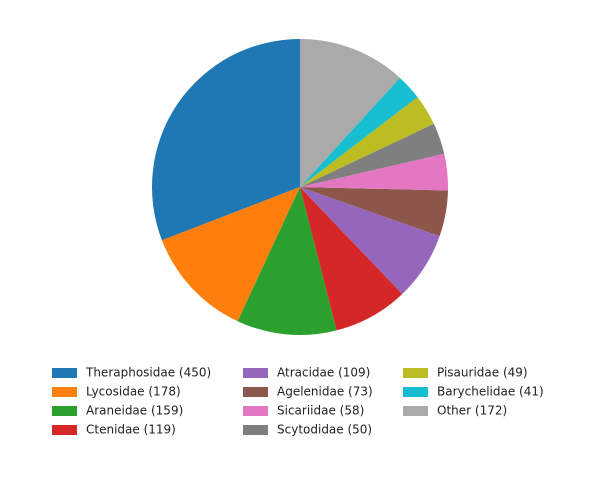 The width and height of the screenshot is (600, 500). Describe the element at coordinates (323, 373) in the screenshot. I see `legend-label: Atracidae (109)` at that location.